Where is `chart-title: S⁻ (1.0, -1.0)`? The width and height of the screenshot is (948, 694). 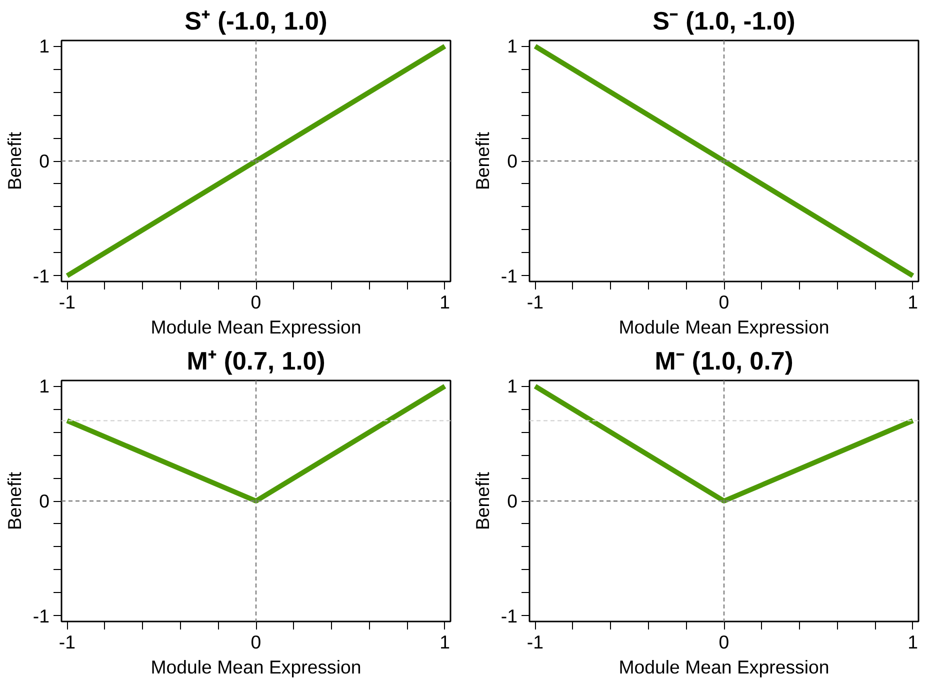
chart-title: S⁻ (1.0, -1.0) is located at coordinates (724, 22).